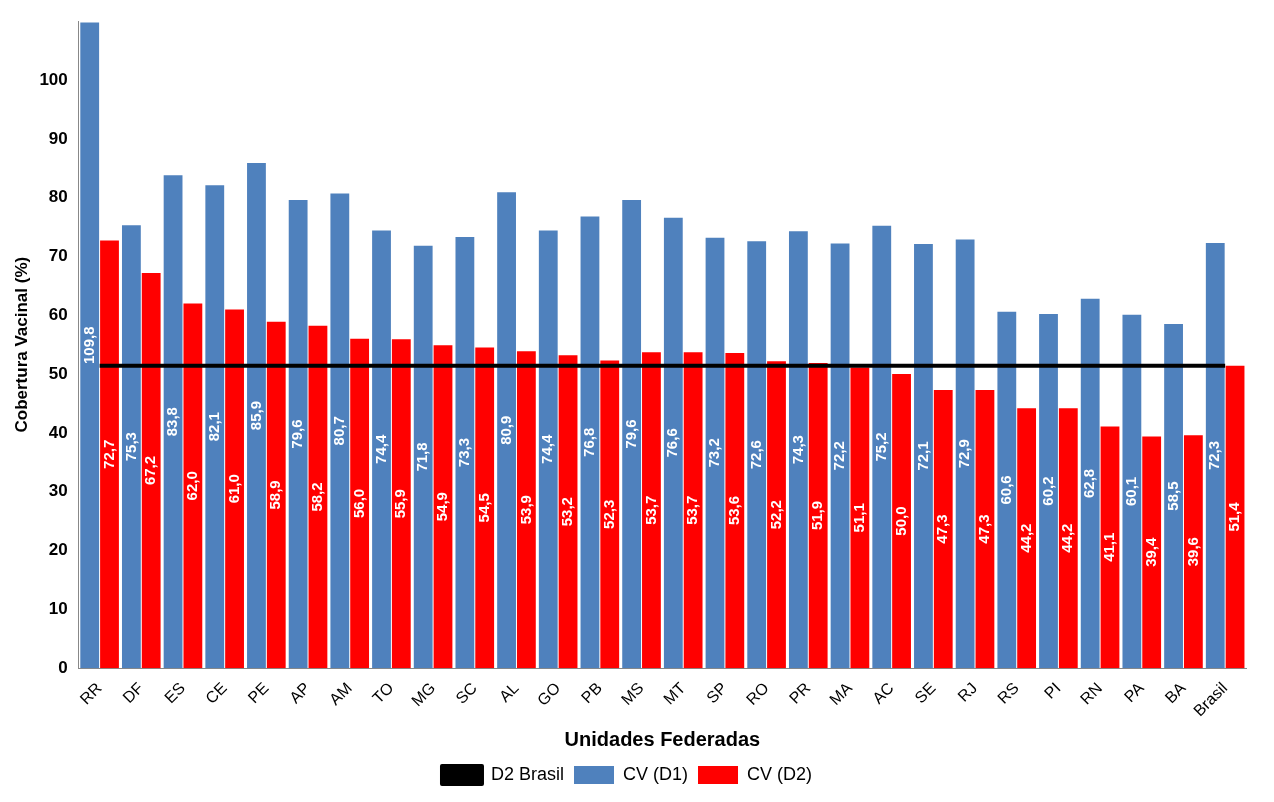  Describe the element at coordinates (880, 447) in the screenshot. I see `data-label: 75,2` at that location.